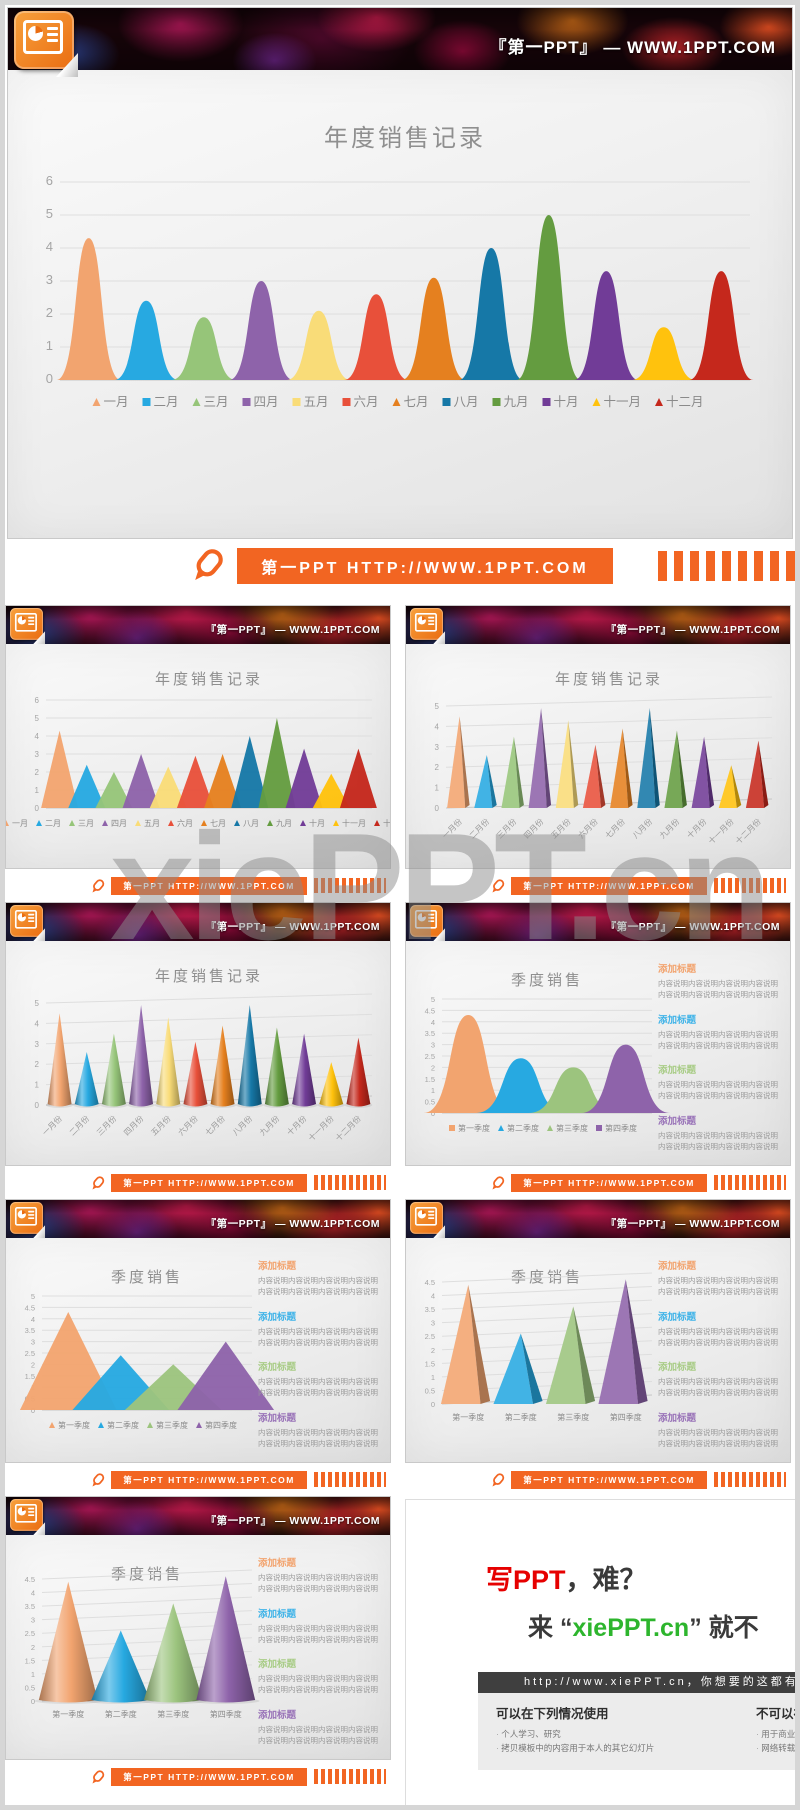  What do you see at coordinates (209, 679) in the screenshot?
I see `svg-text: 年度销售记录` at bounding box center [209, 679].